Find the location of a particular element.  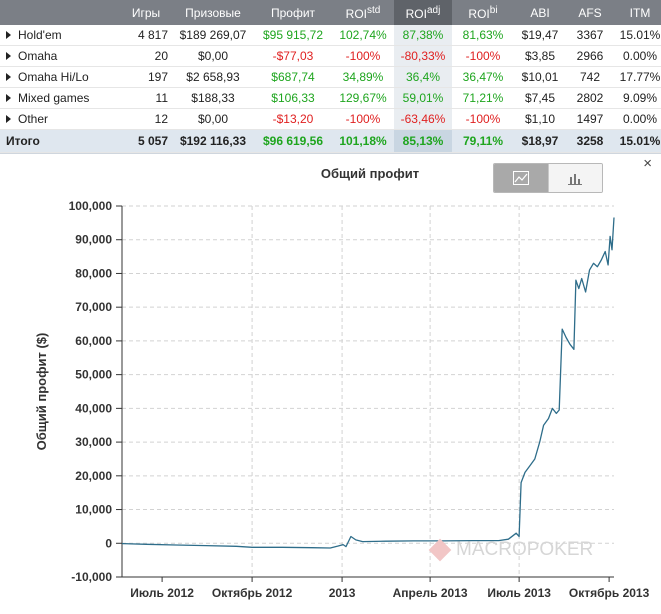

y-tick-label: 60,000 is located at coordinates (93, 341).